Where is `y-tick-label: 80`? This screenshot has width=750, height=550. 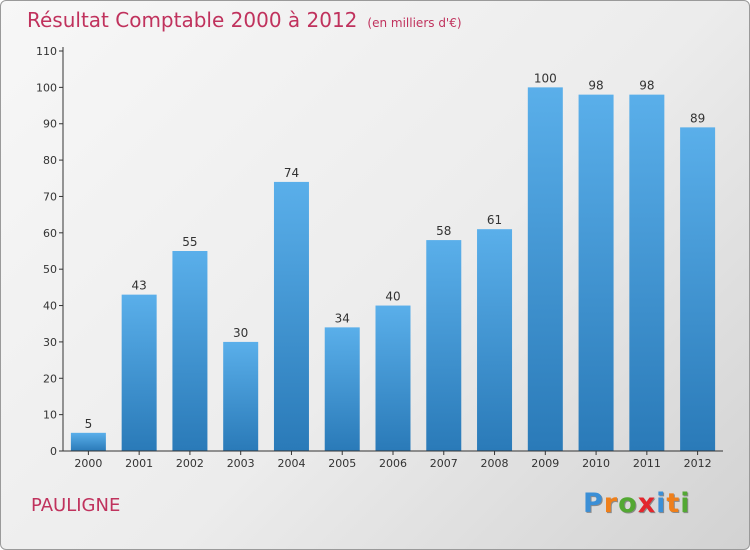
y-tick-label: 80 is located at coordinates (50, 160).